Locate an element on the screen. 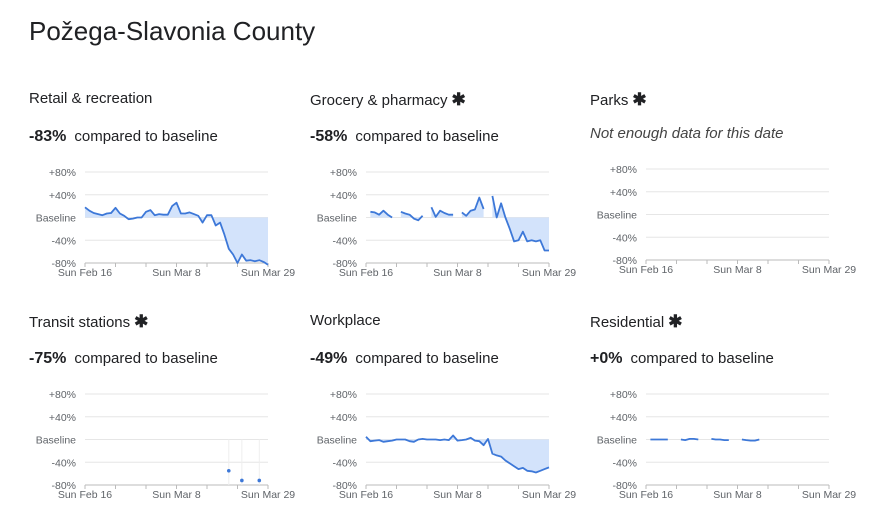 Image resolution: width=890 pixels, height=522 pixels. change-summary: +0% compared to baseline is located at coordinates (682, 359).